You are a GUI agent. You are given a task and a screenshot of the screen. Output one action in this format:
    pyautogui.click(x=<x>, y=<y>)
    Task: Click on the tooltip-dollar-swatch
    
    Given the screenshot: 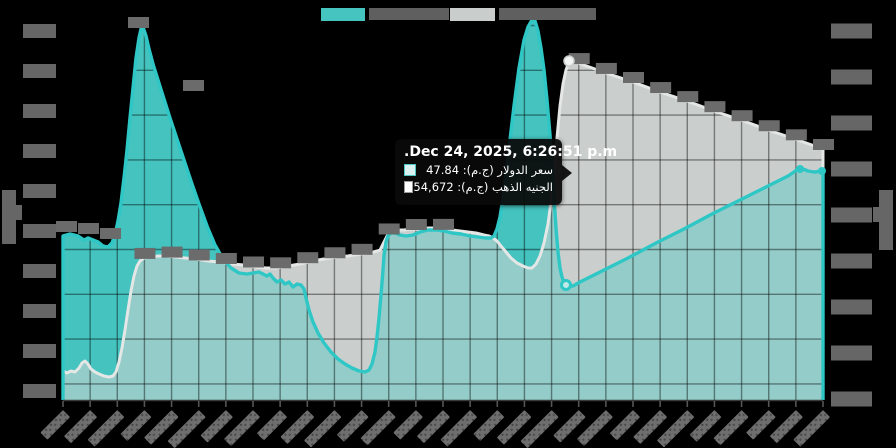 What is the action you would take?
    pyautogui.click(x=410, y=170)
    